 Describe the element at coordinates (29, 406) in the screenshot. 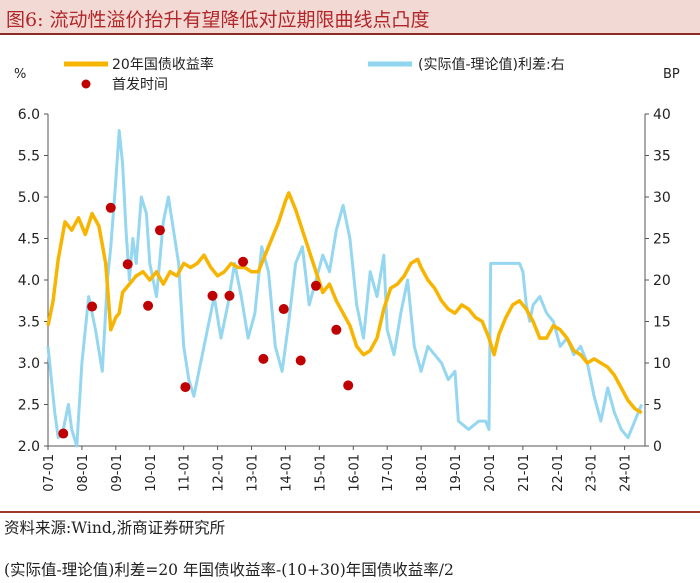

I see `left-tick-label: 2.5` at that location.